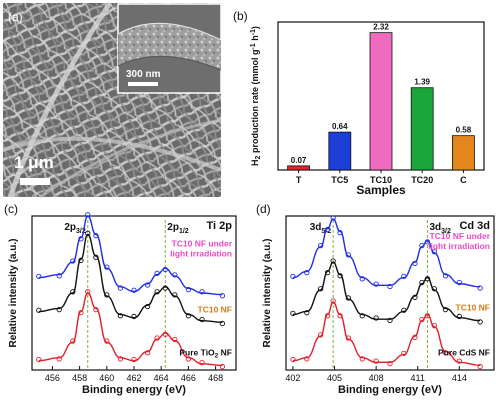  Describe the element at coordinates (11, 209) in the screenshot. I see `panel-c-label: (c)` at that location.